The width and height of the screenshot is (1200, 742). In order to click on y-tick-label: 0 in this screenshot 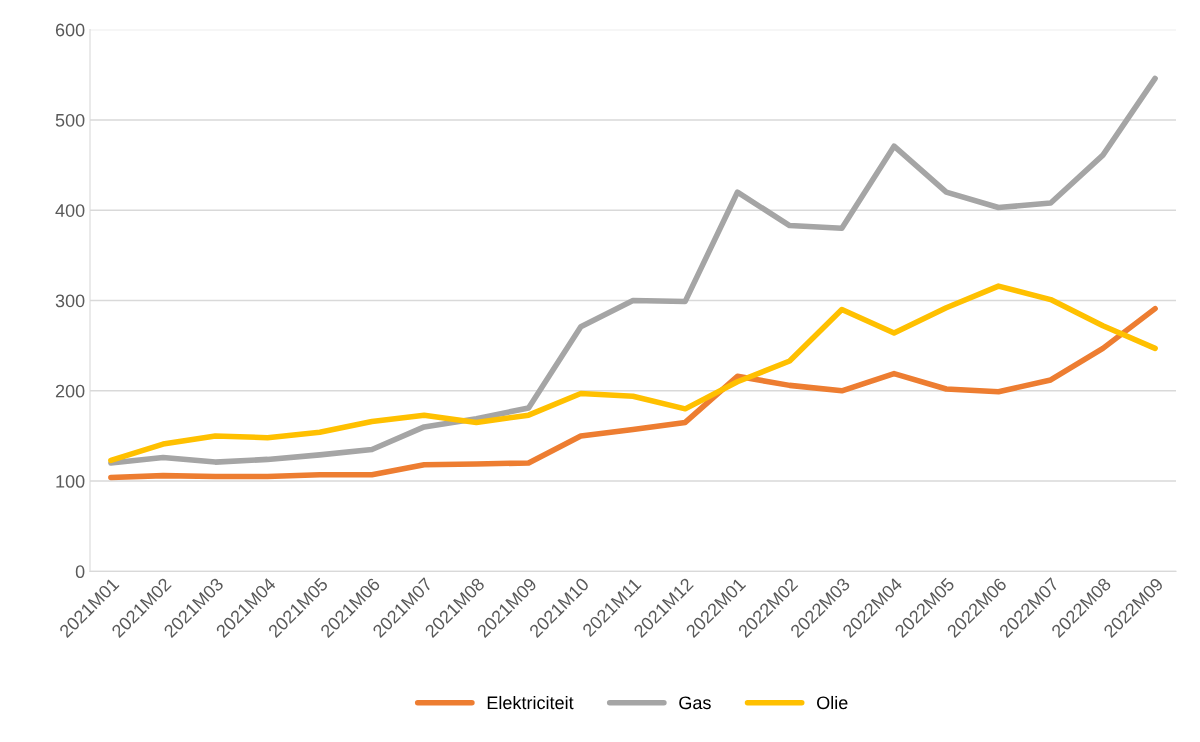, I will do `click(80, 572)`.